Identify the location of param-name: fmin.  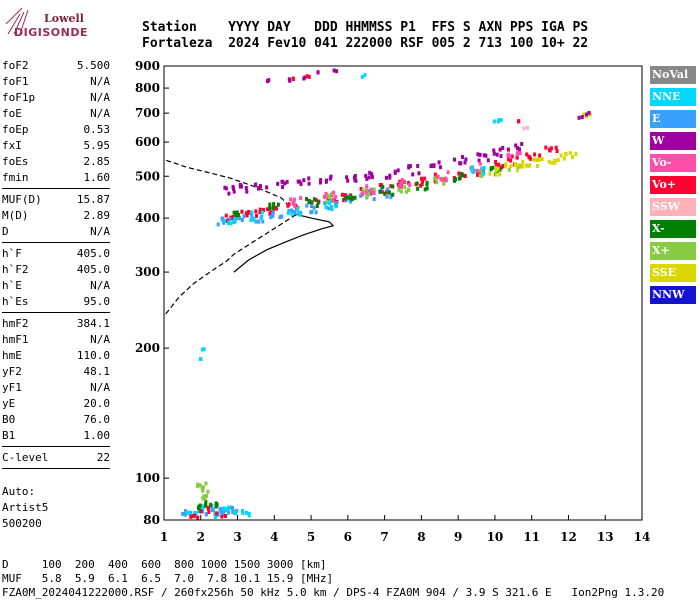
(15, 177).